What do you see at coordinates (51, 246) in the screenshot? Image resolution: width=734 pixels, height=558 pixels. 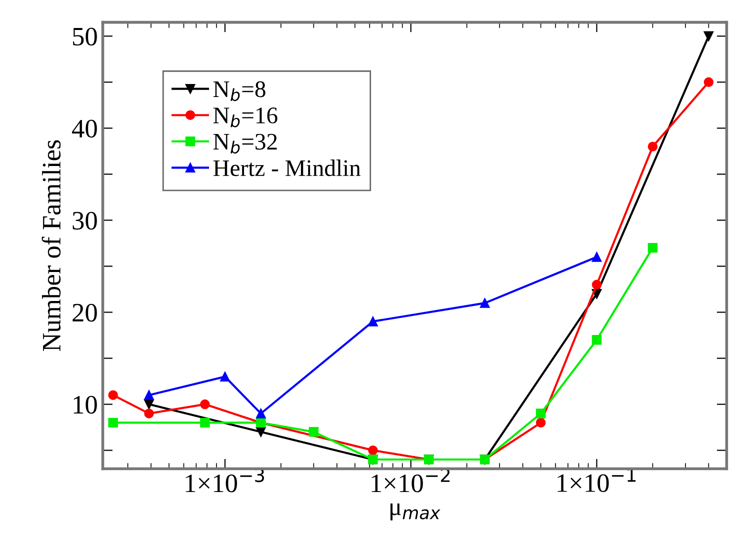 I see `y-axis-title: Number of Families` at bounding box center [51, 246].